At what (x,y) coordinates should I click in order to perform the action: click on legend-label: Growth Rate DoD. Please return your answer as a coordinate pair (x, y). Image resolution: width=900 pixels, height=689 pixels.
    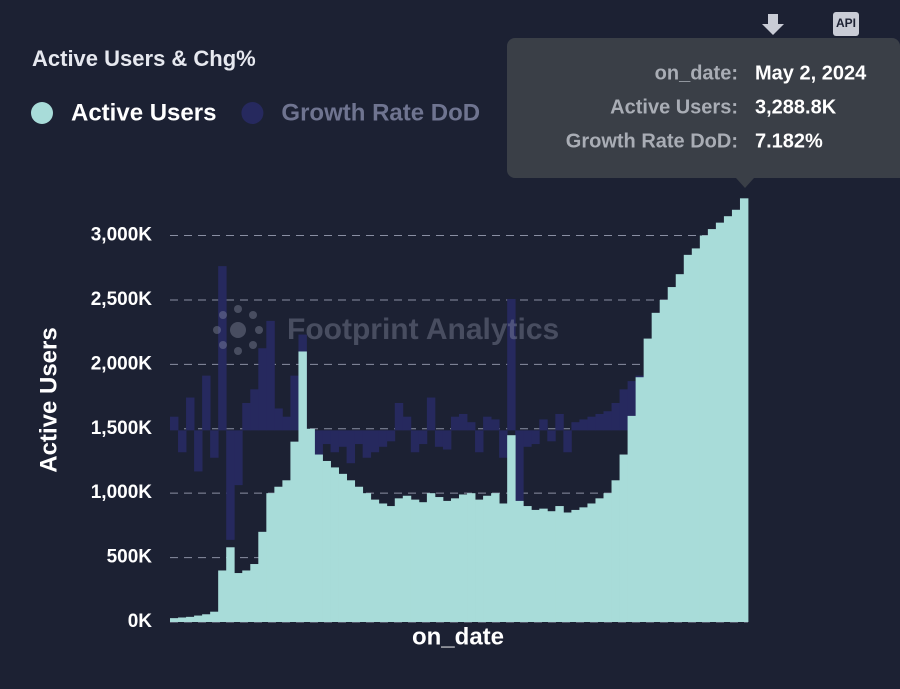
    Looking at the image, I should click on (380, 112).